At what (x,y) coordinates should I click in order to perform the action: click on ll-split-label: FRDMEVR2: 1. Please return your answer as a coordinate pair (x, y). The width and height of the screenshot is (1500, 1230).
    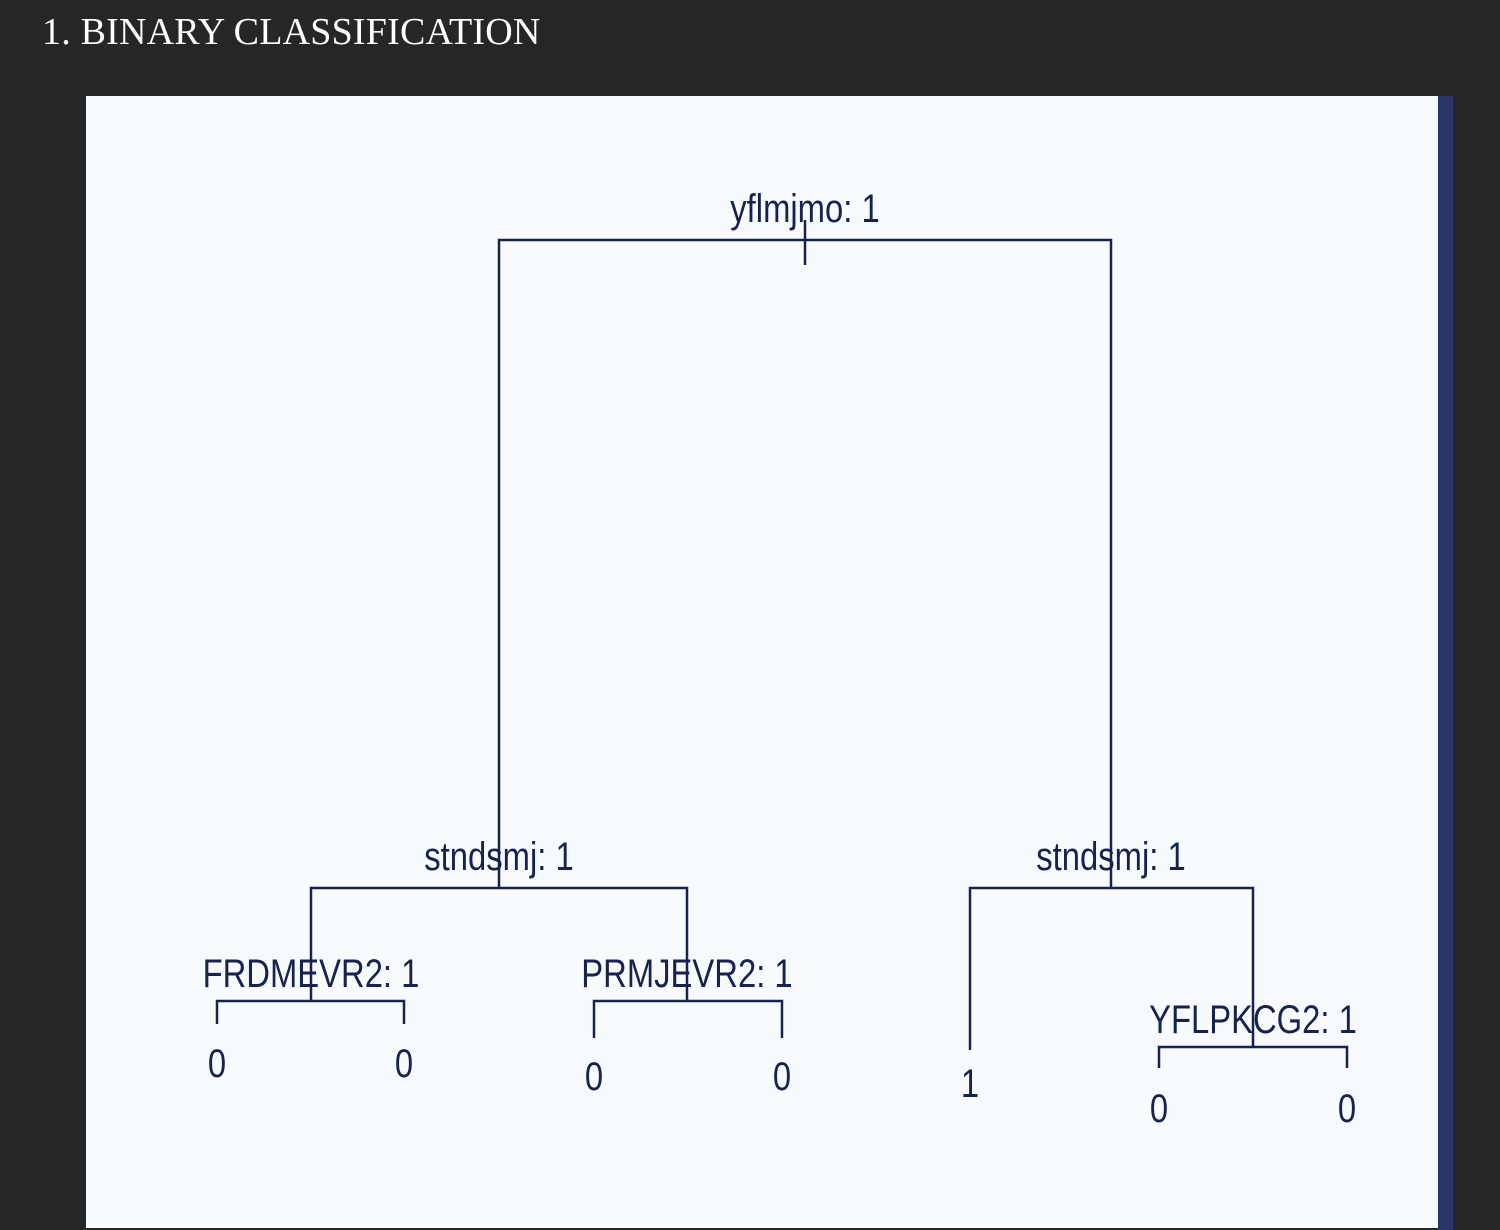
    Looking at the image, I should click on (311, 973).